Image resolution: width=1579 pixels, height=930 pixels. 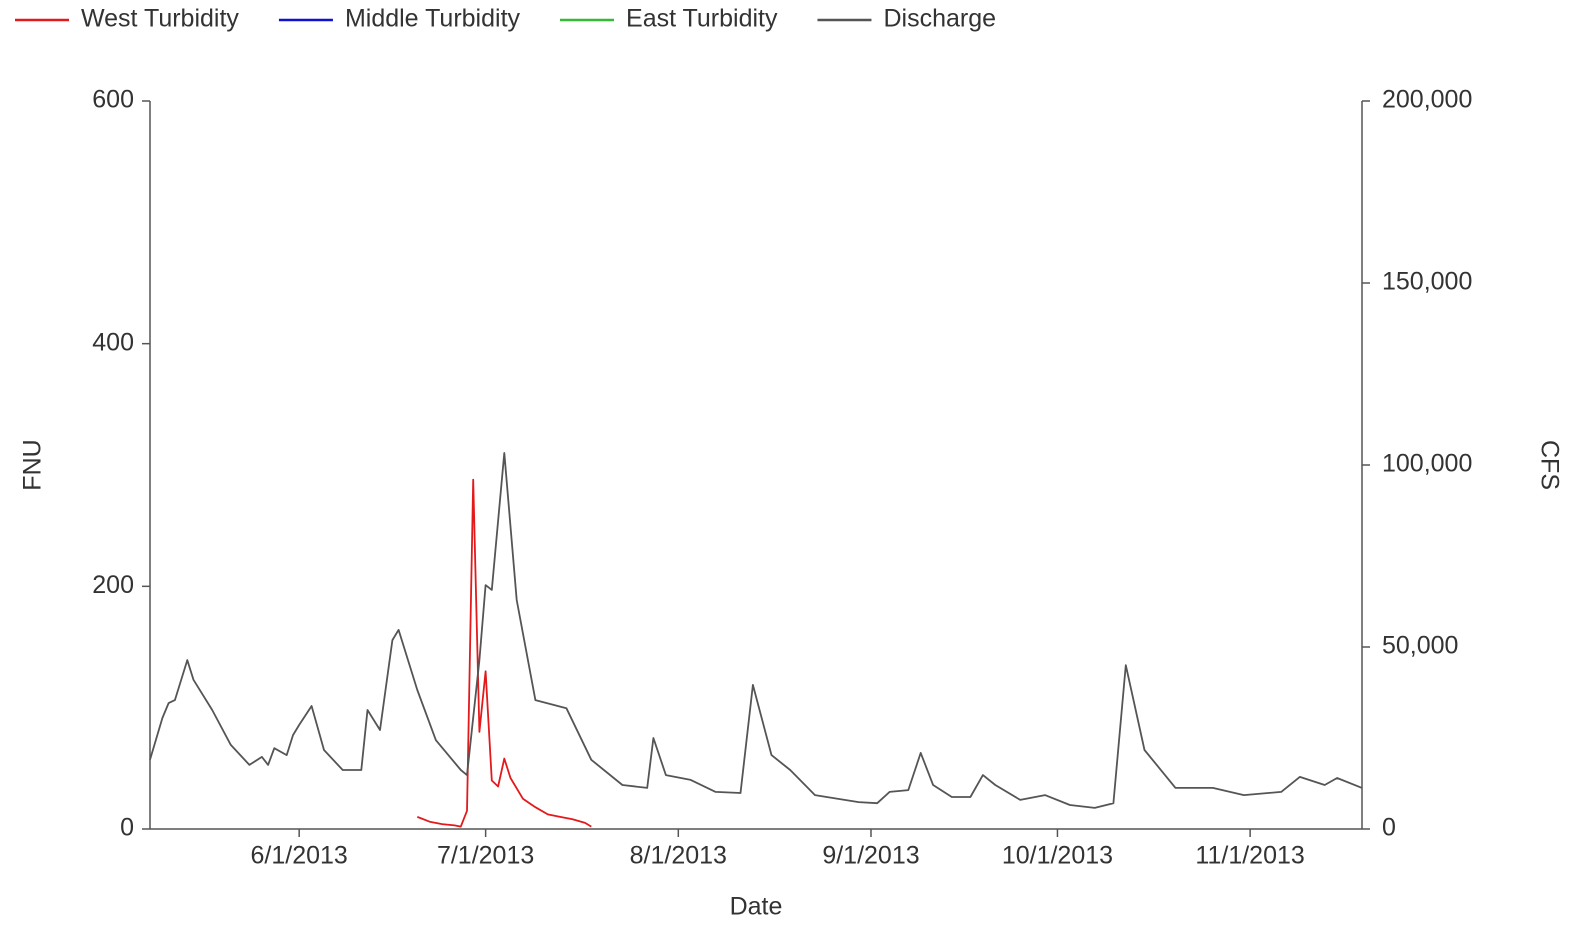 What do you see at coordinates (433, 19) in the screenshot?
I see `legend-label: Middle Turbidity` at bounding box center [433, 19].